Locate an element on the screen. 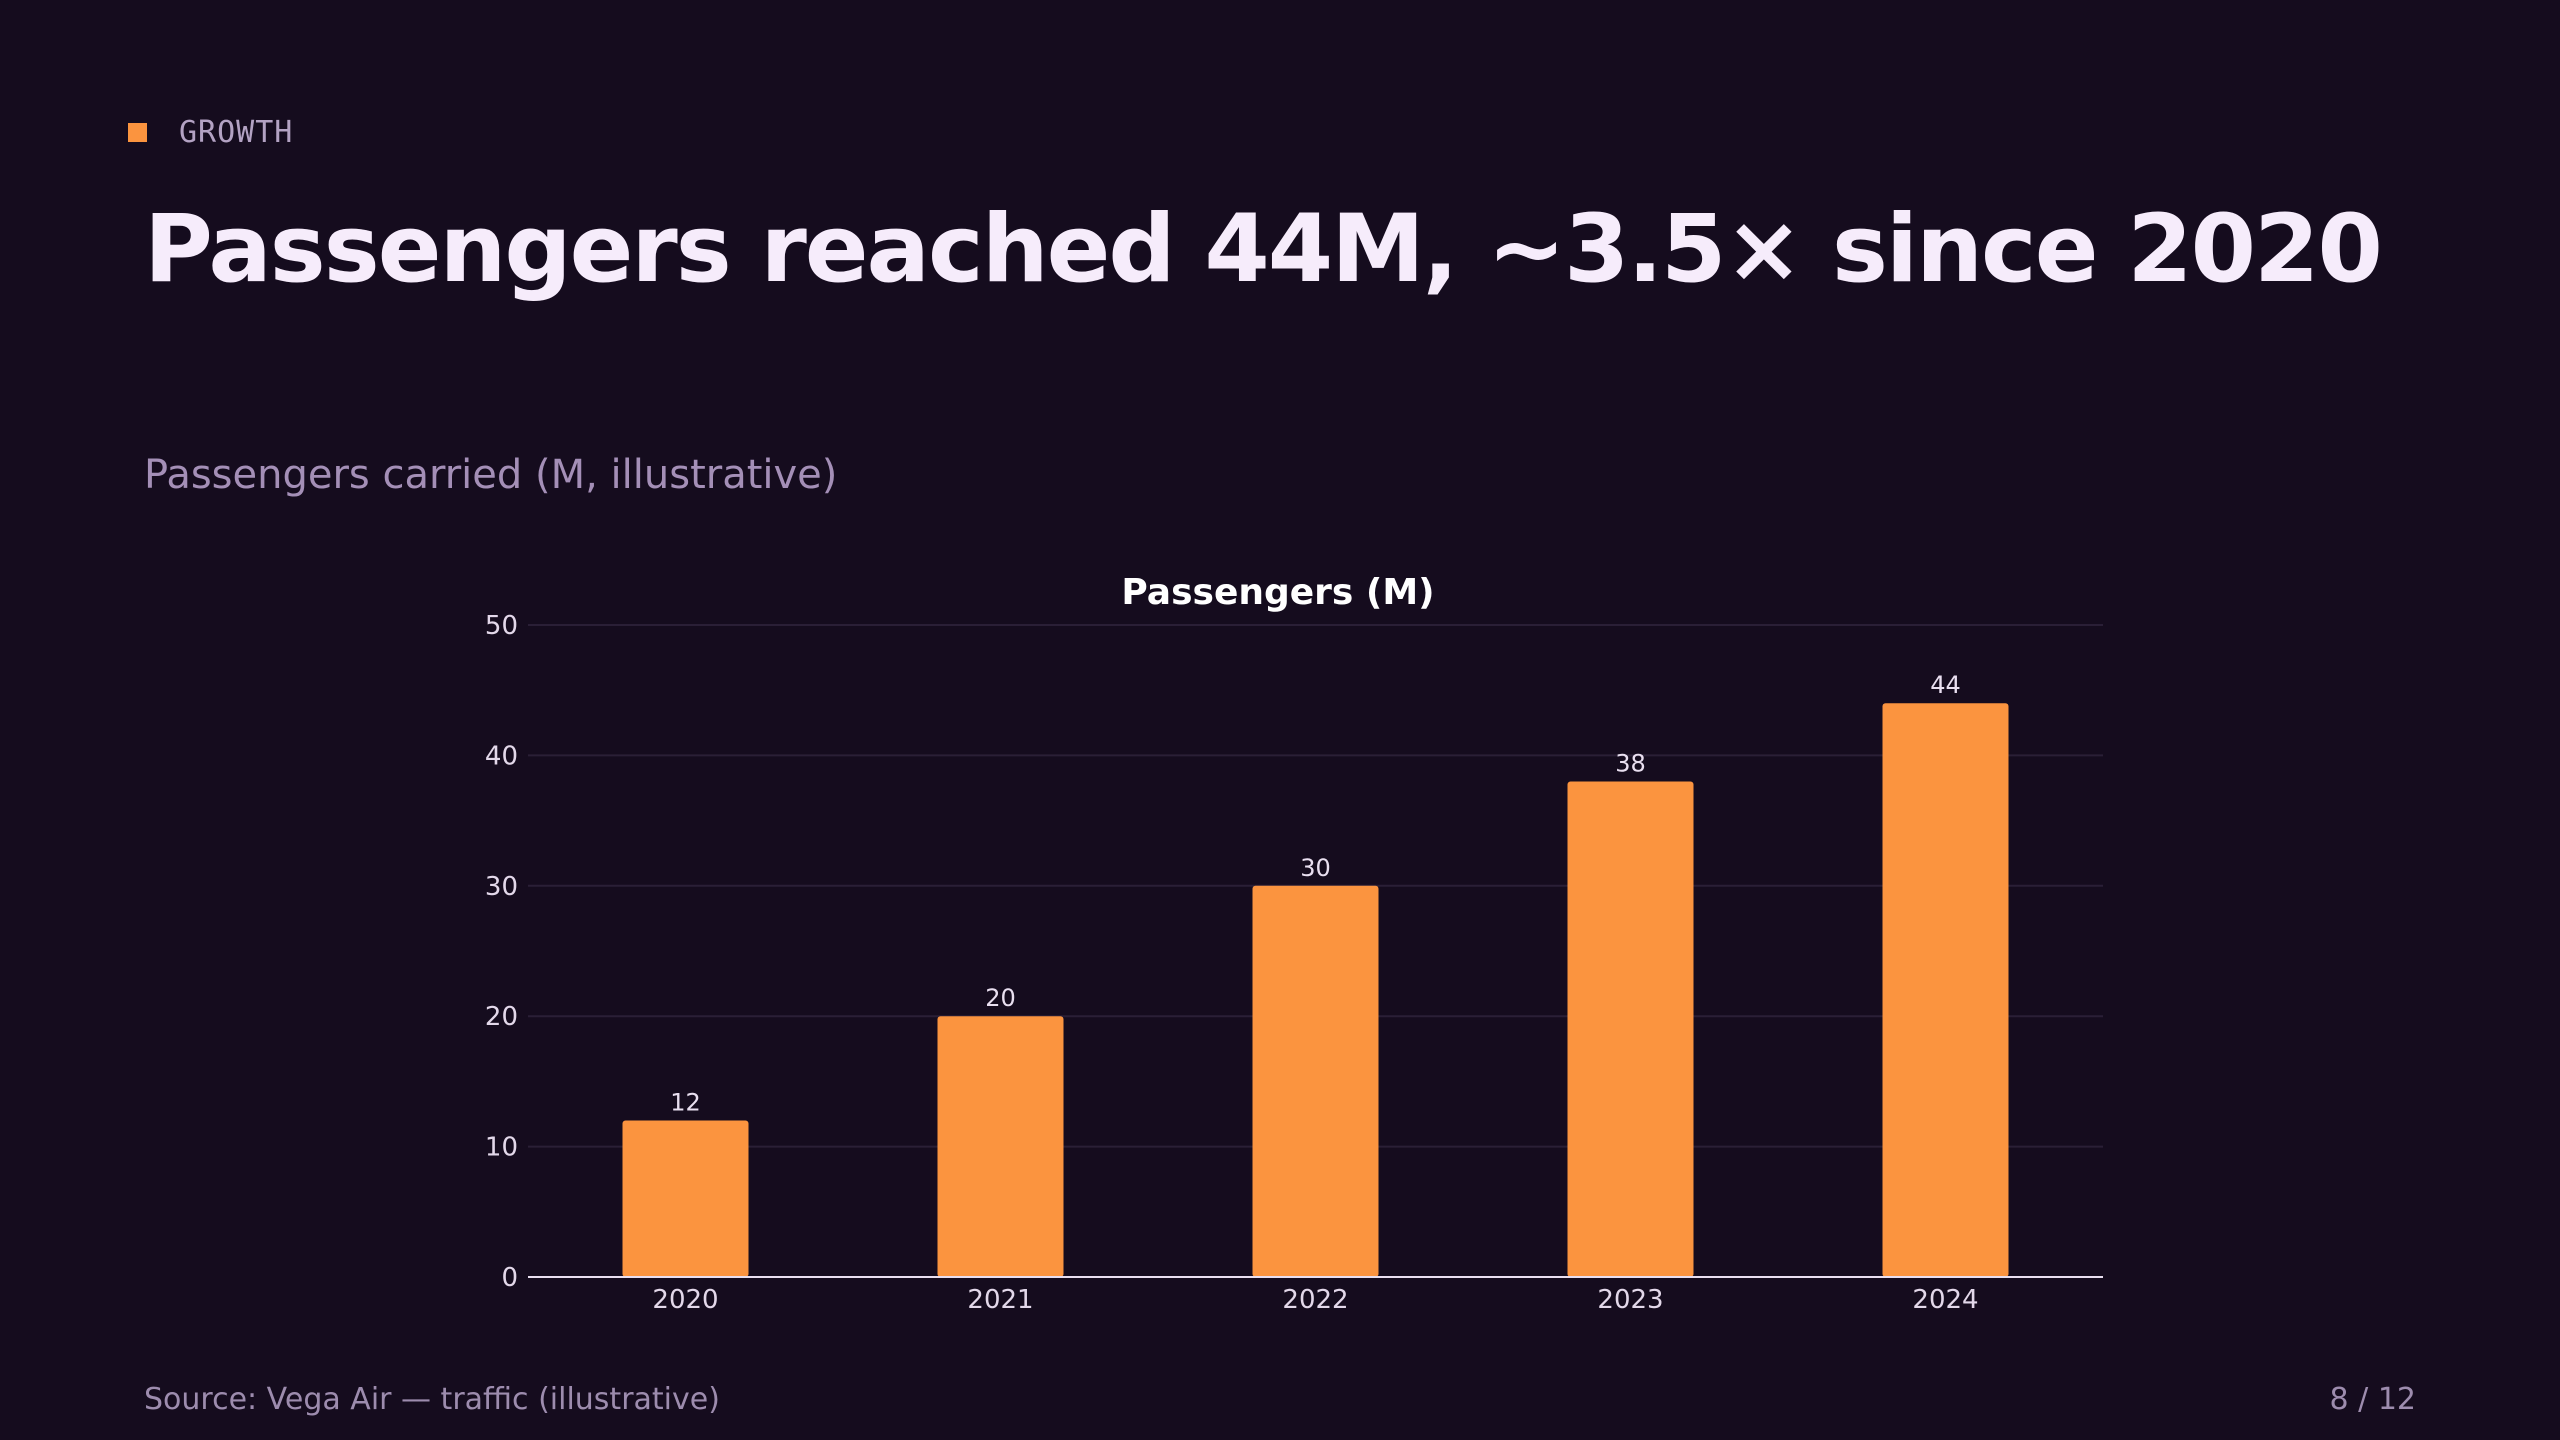  bar-2020 is located at coordinates (685, 1198).